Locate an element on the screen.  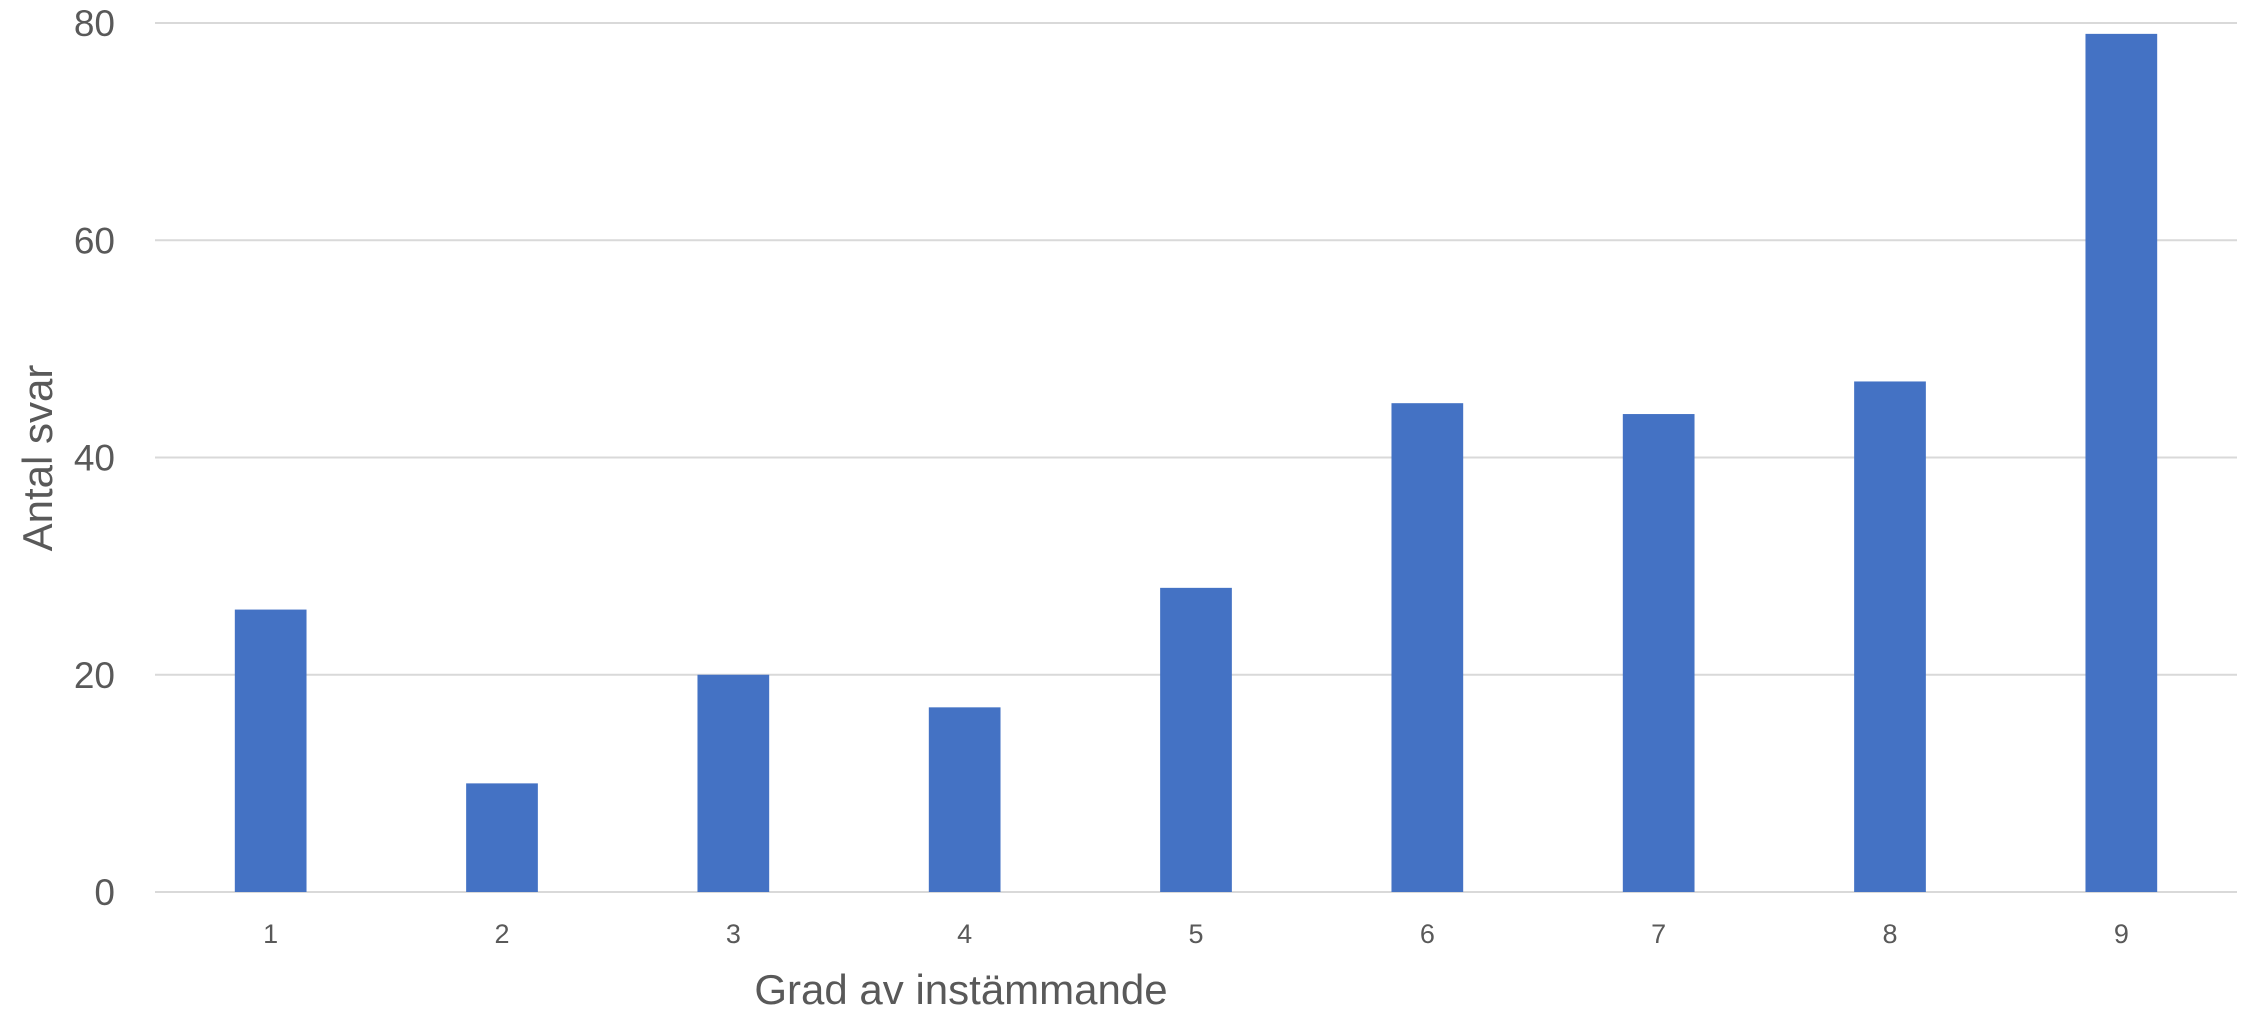
x-tick-label: 2 is located at coordinates (501, 934).